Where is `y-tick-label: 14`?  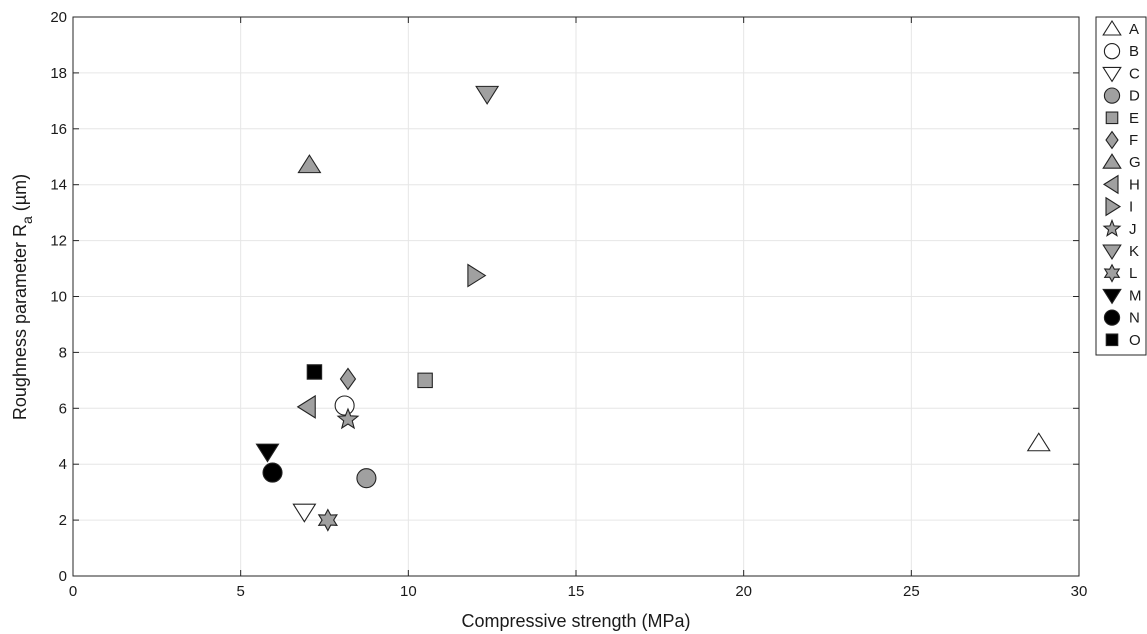 y-tick-label: 14 is located at coordinates (58, 185).